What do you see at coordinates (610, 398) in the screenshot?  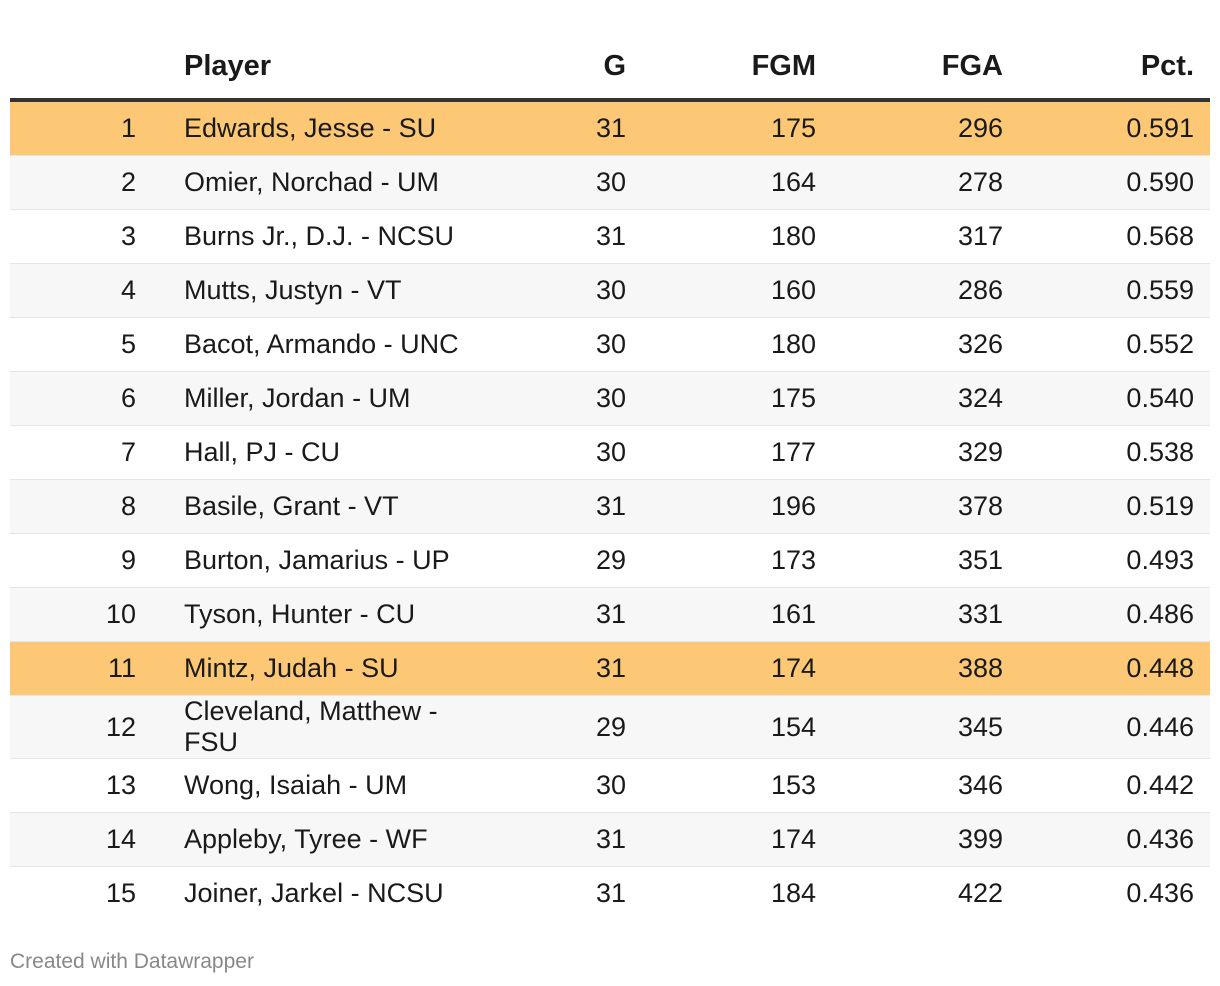 I see `table-row: 6 Miller, Jordan - UM 30 175 324 0.540` at bounding box center [610, 398].